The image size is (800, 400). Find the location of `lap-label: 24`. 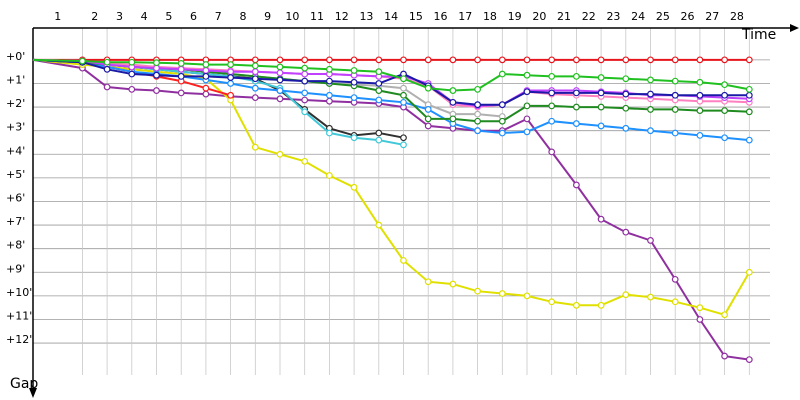

lap-label: 24 is located at coordinates (638, 16).